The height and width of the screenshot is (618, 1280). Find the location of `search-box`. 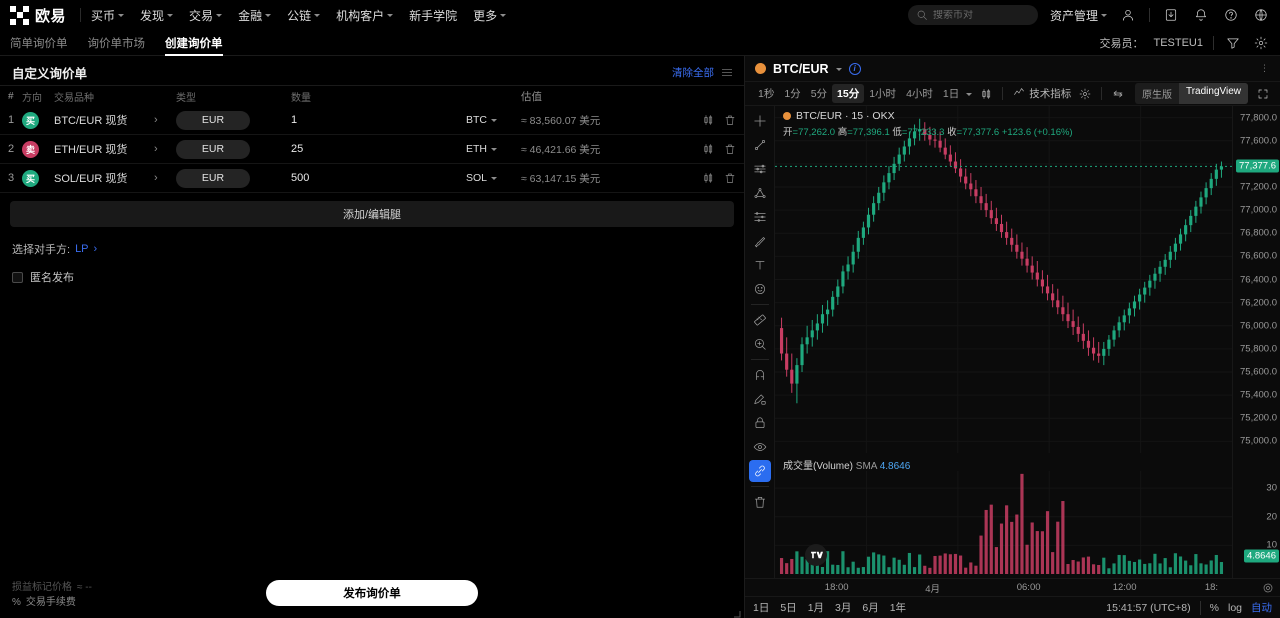

search-box is located at coordinates (972, 15).